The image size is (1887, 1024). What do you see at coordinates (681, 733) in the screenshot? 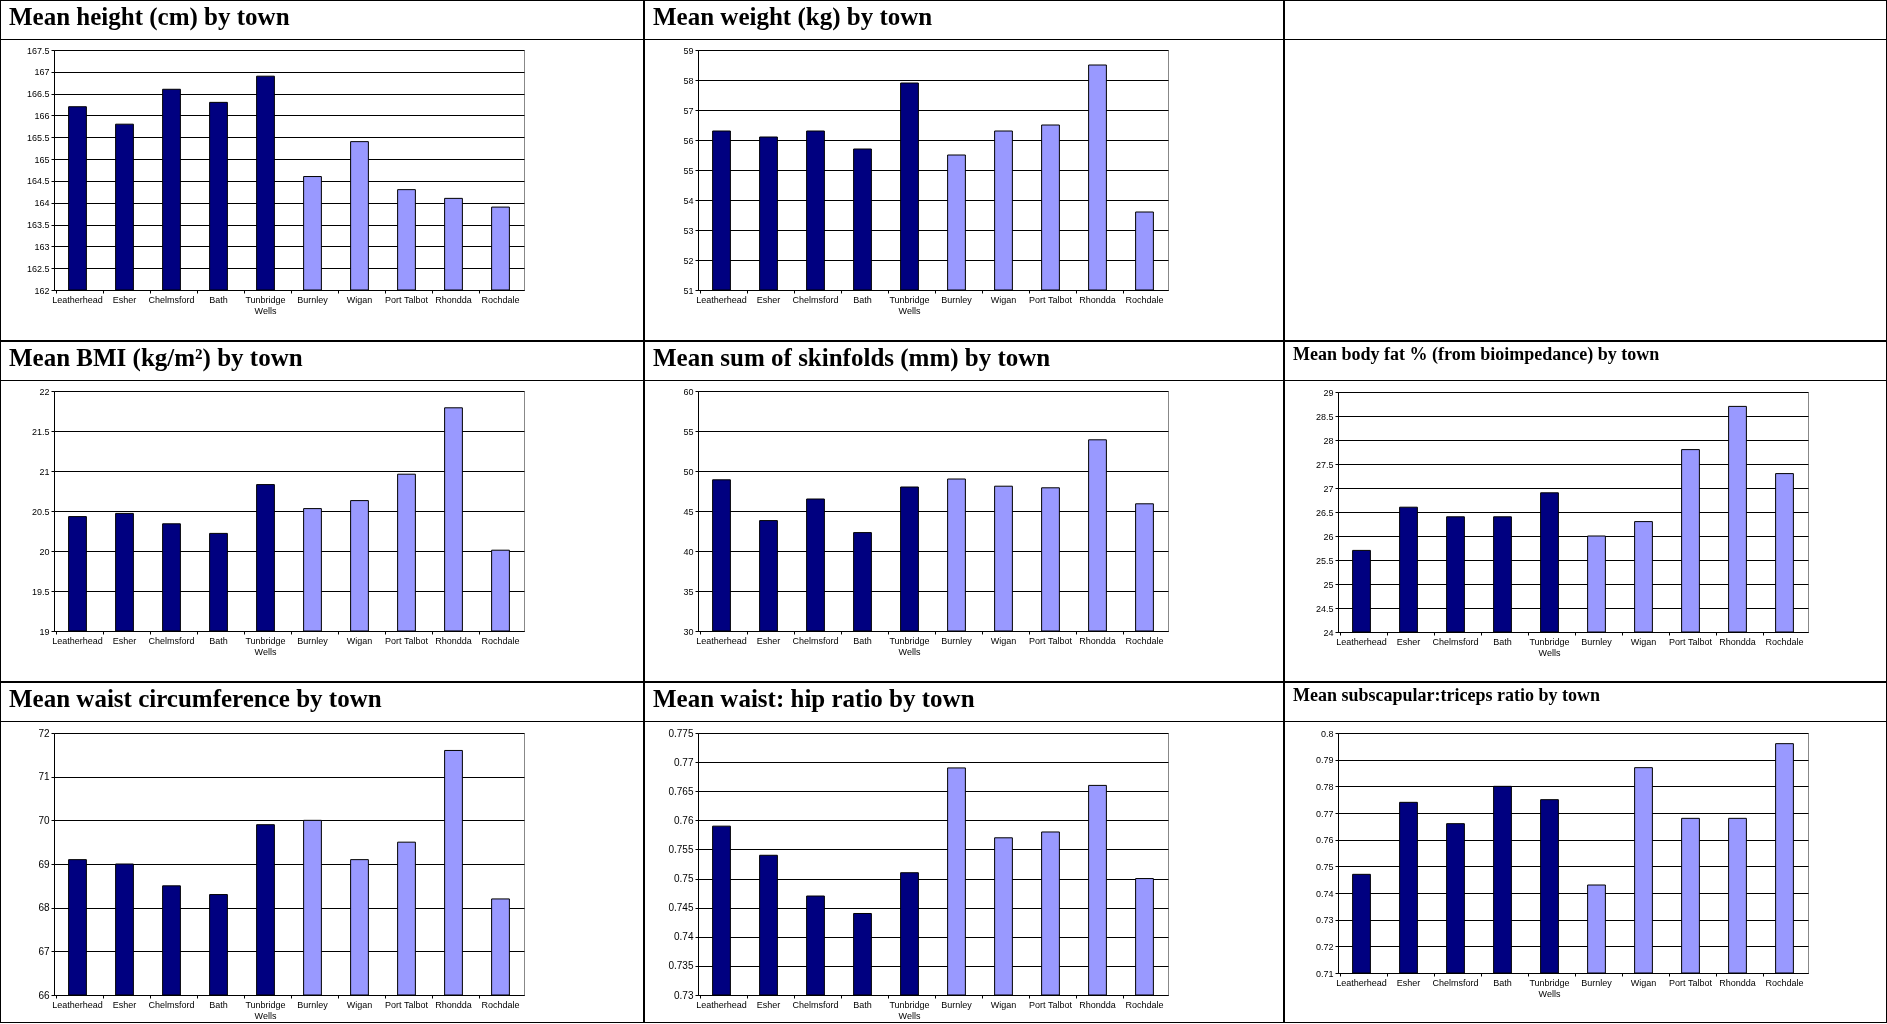
I see `y-tick-label: 0.775` at bounding box center [681, 733].